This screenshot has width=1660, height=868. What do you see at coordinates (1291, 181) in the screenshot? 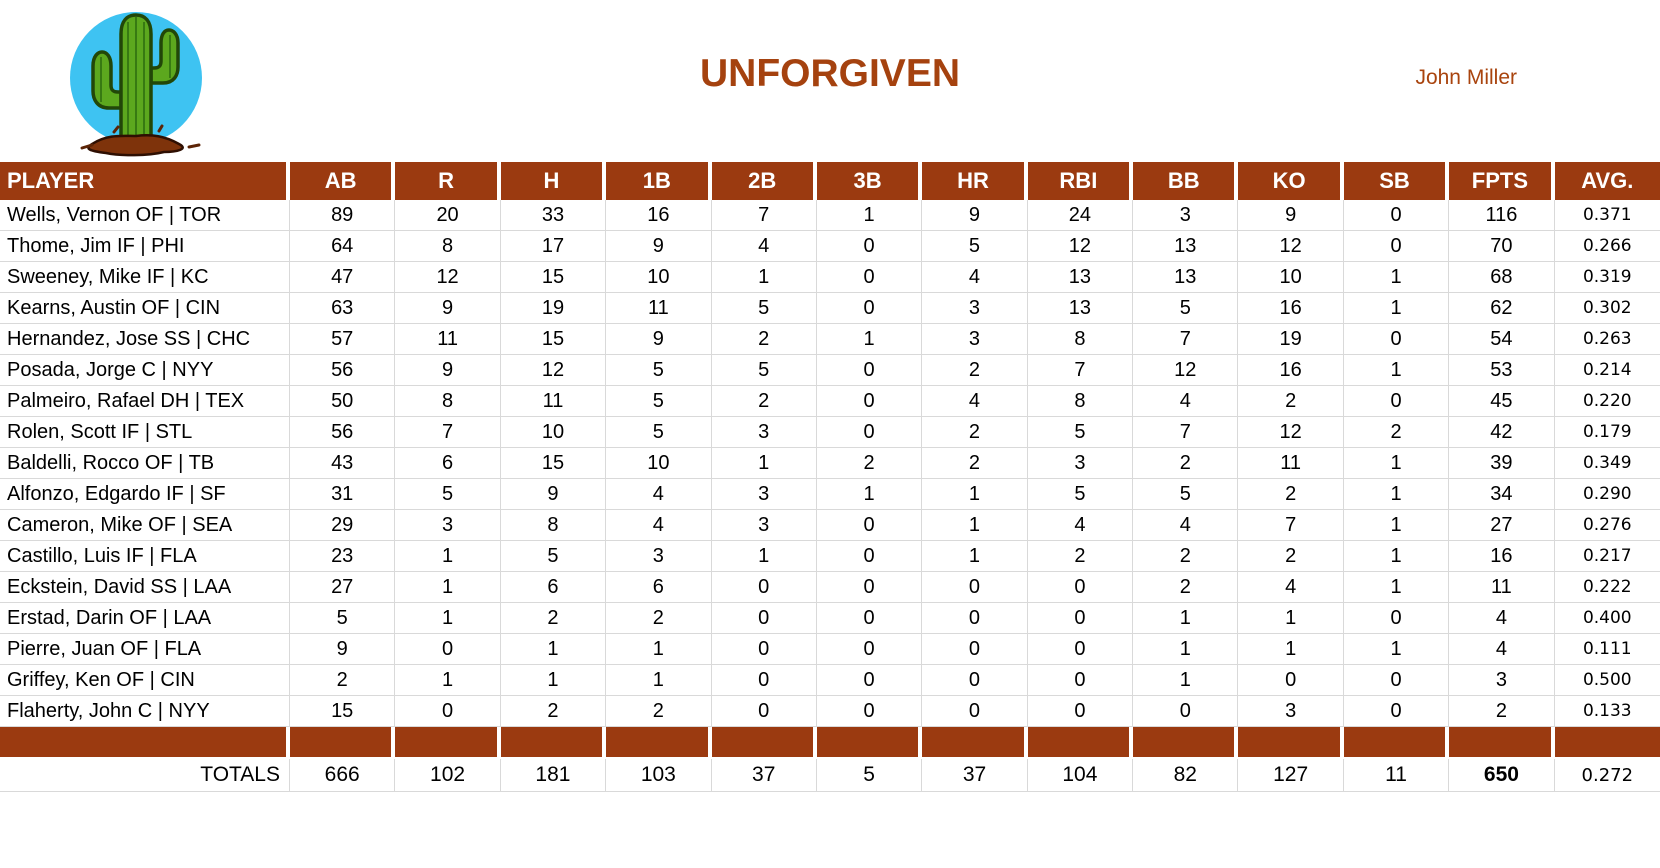
I see `column-header-ko: KO` at bounding box center [1291, 181].